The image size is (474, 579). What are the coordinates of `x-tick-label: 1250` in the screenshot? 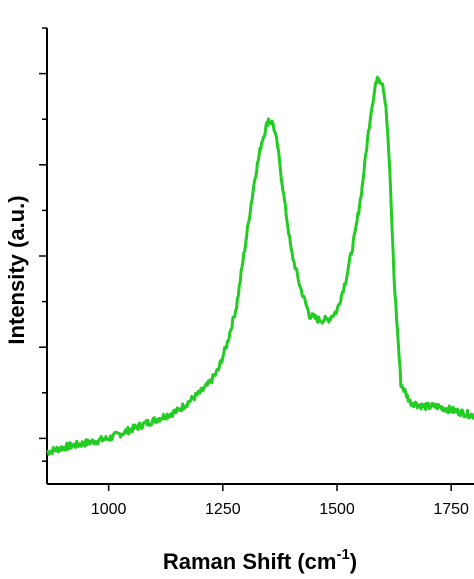 It's located at (223, 509).